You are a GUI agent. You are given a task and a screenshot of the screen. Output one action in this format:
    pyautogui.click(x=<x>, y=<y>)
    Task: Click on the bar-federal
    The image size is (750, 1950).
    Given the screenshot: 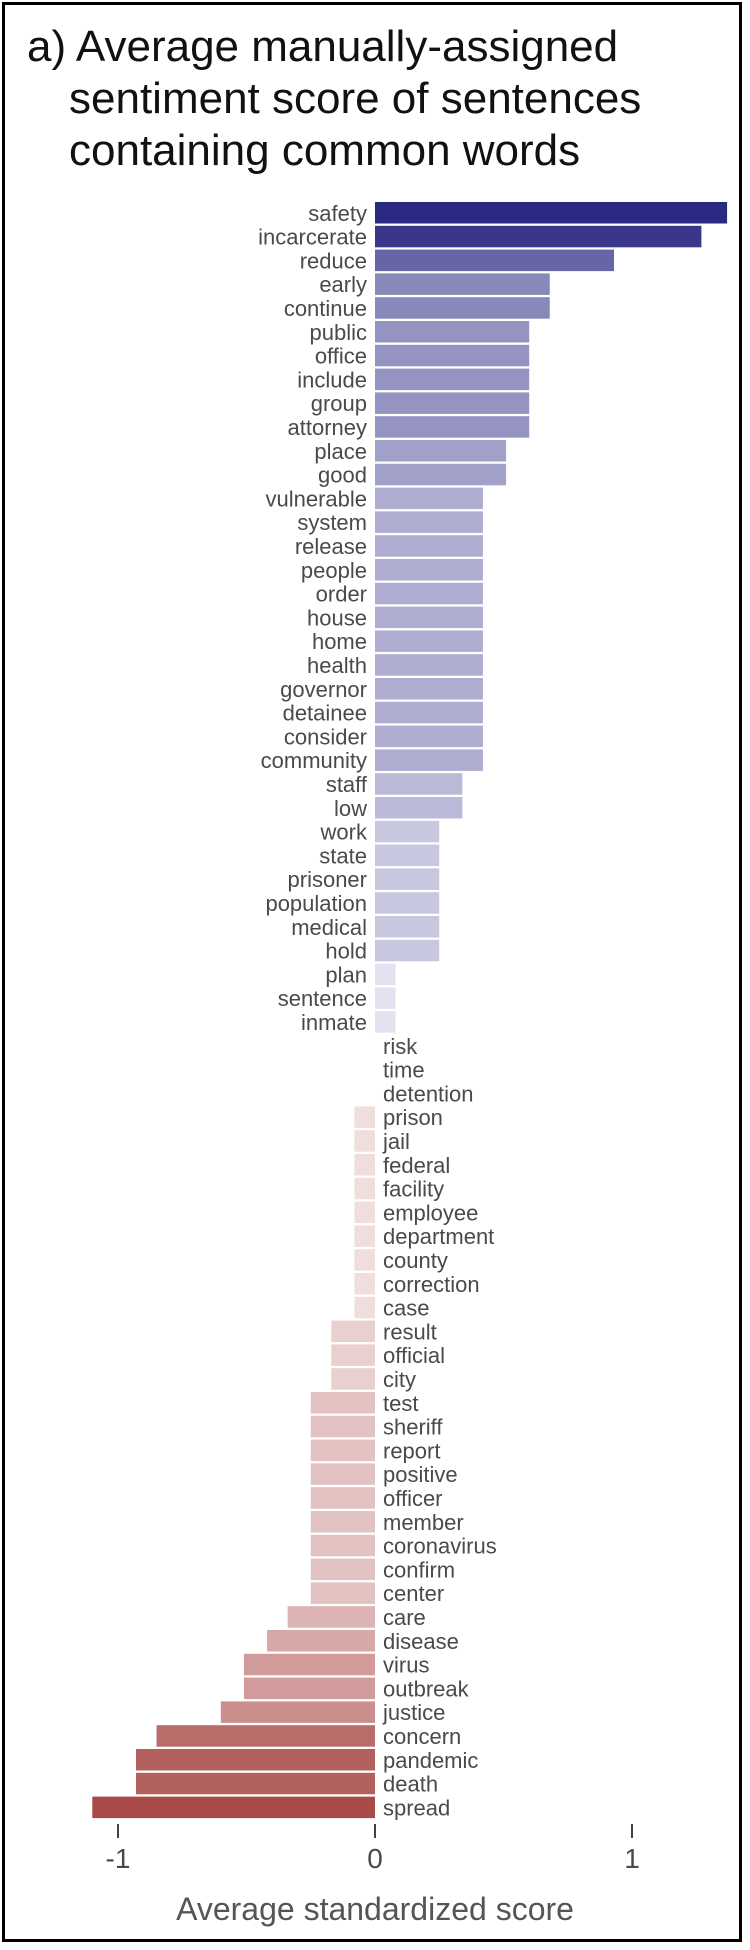 What is the action you would take?
    pyautogui.click(x=364, y=1165)
    